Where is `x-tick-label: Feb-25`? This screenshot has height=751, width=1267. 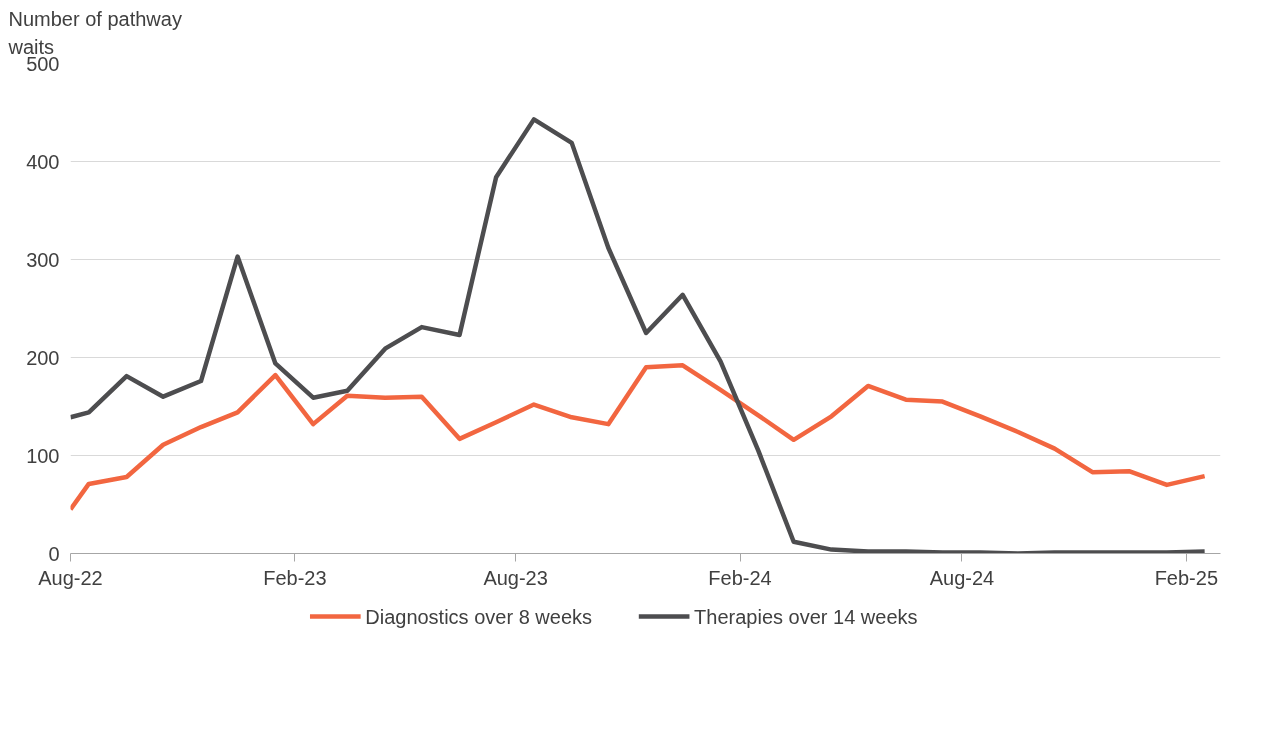
x-tick-label: Feb-25 is located at coordinates (1186, 577).